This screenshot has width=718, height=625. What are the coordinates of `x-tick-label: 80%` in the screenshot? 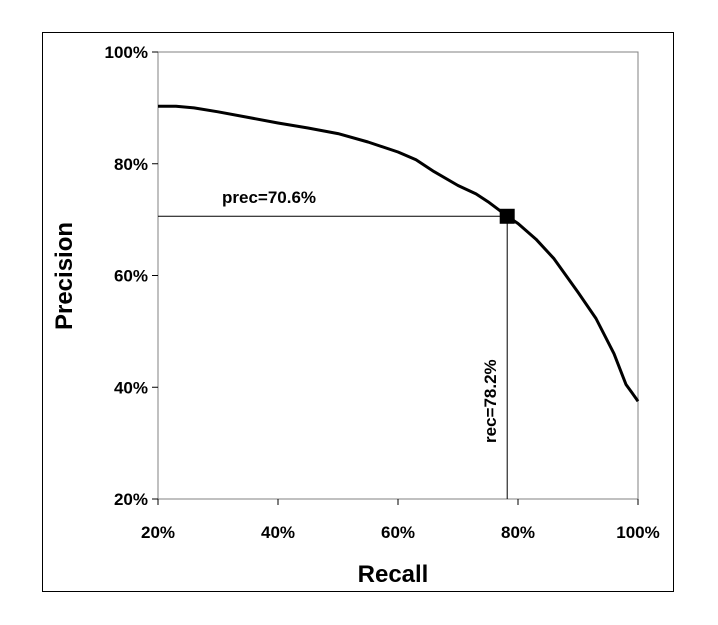 It's located at (518, 532).